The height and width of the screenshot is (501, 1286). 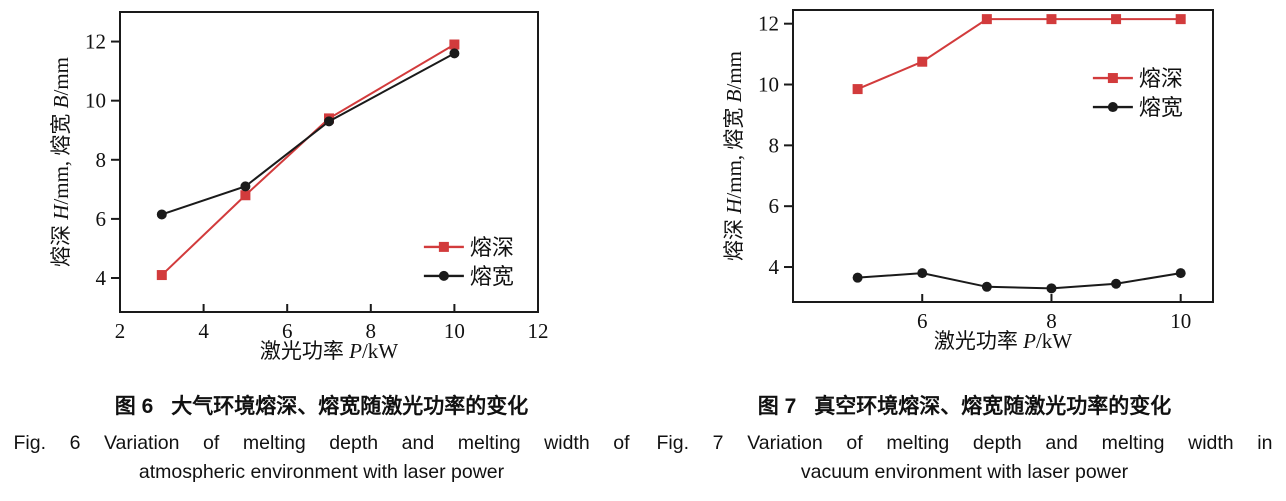 What do you see at coordinates (47, 443) in the screenshot?
I see `fig6-caption-en-label: Fig. 6` at bounding box center [47, 443].